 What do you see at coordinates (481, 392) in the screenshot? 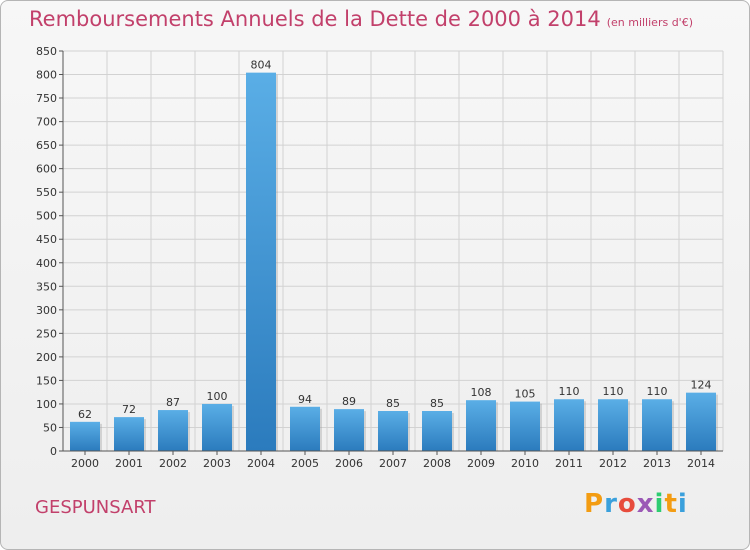
I see `bar-value-label: 108` at bounding box center [481, 392].